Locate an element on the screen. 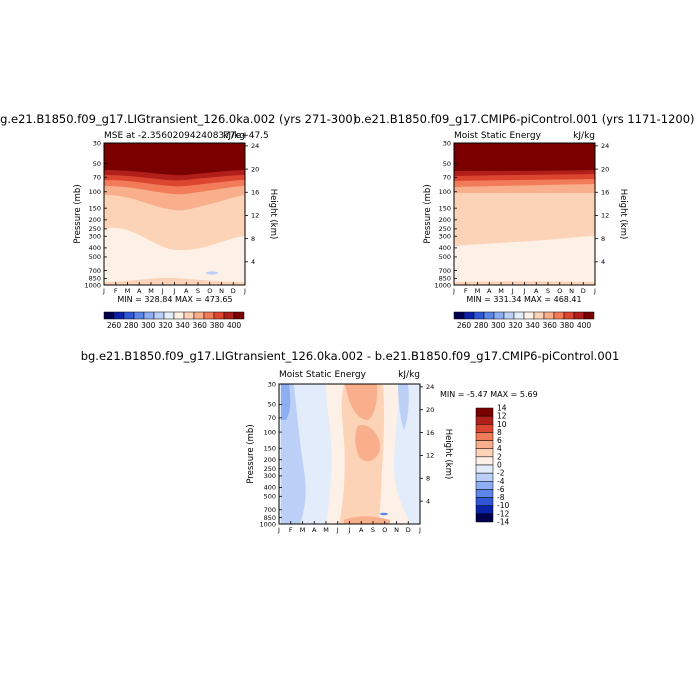 Image resolution: width=700 pixels, height=700 pixels. colorbar-label: -10 is located at coordinates (503, 505).